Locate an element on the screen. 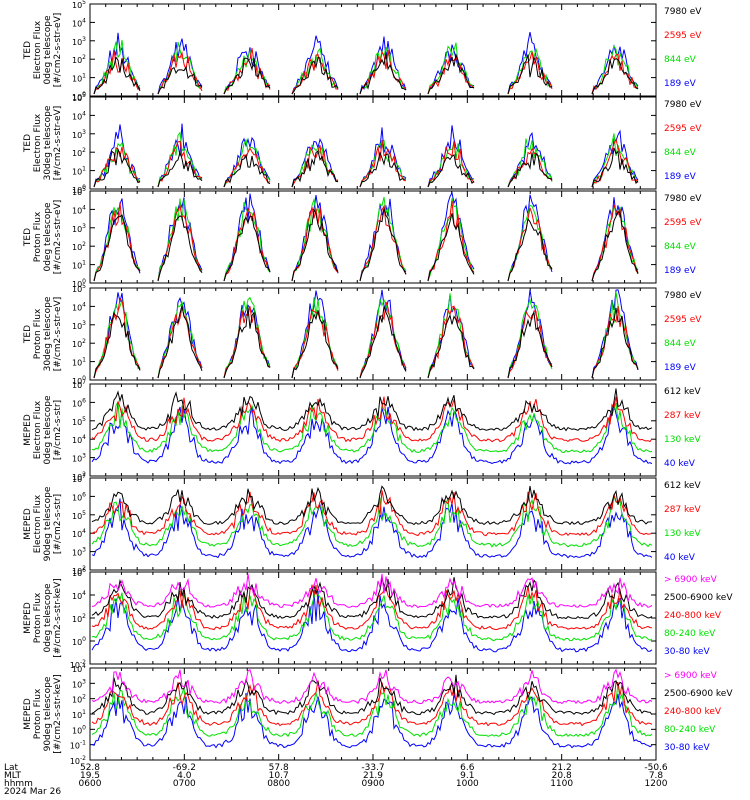 The height and width of the screenshot is (800, 750). x-tick-lat: -69.2 is located at coordinates (184, 768).